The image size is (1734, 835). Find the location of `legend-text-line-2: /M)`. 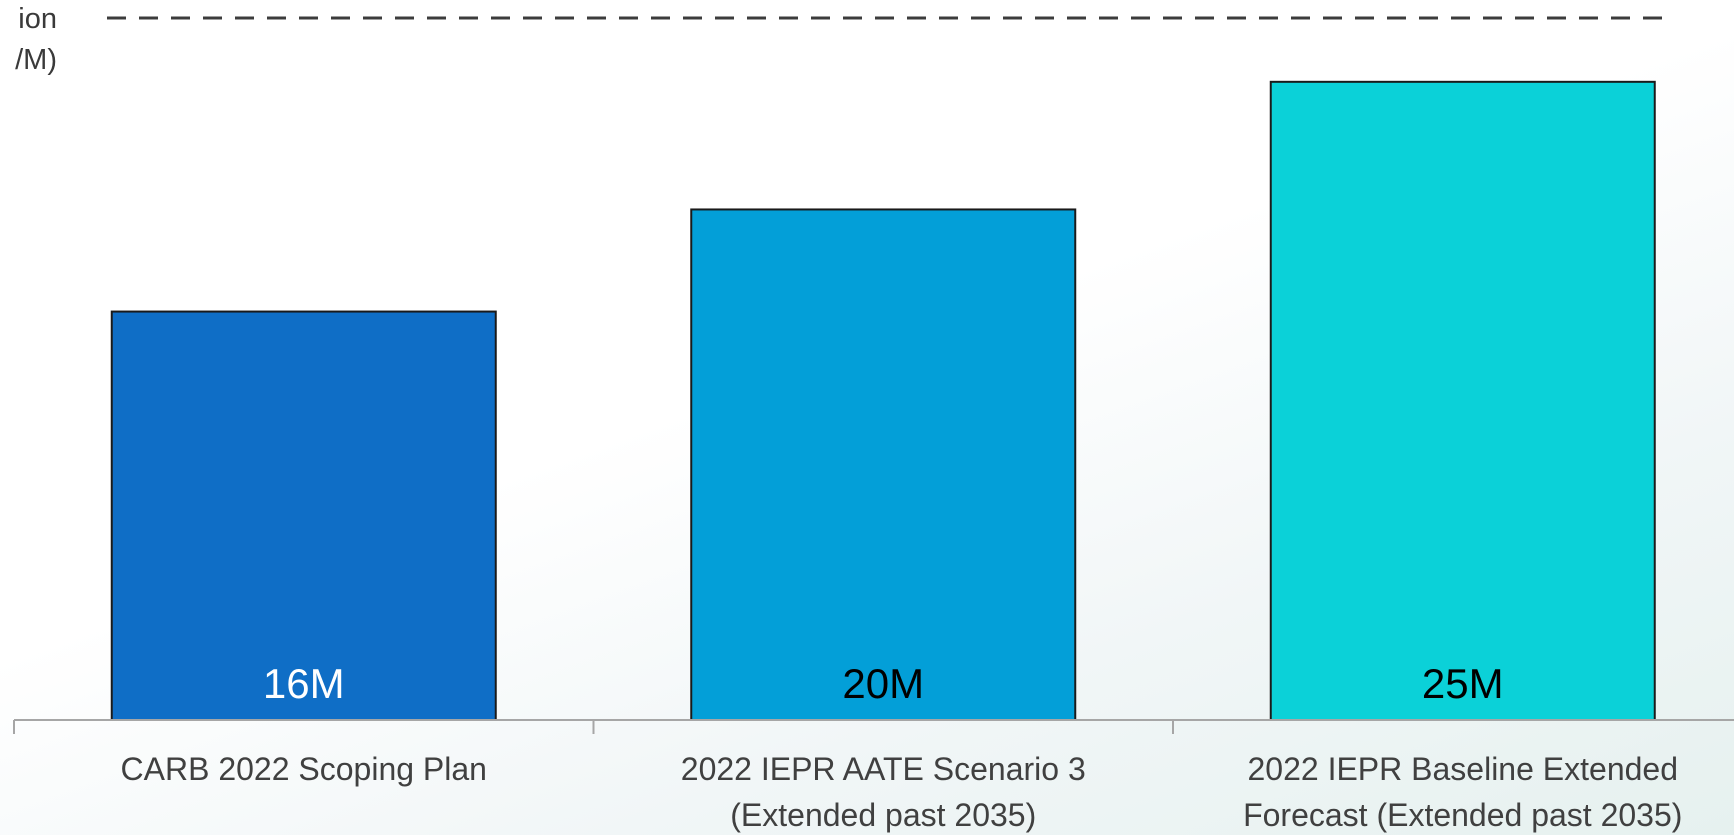

legend-text-line-2: /M) is located at coordinates (36, 60).